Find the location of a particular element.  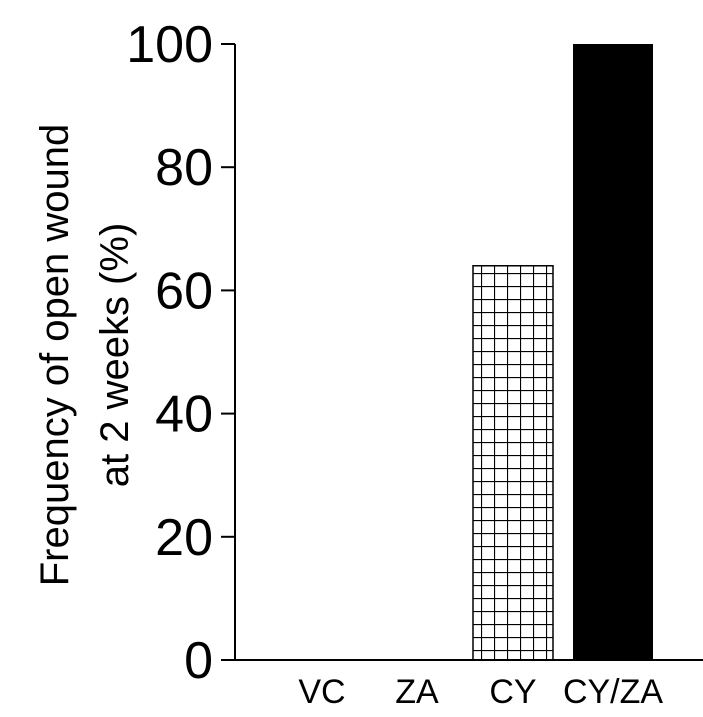

y-tick-label: 20 is located at coordinates (184, 538).